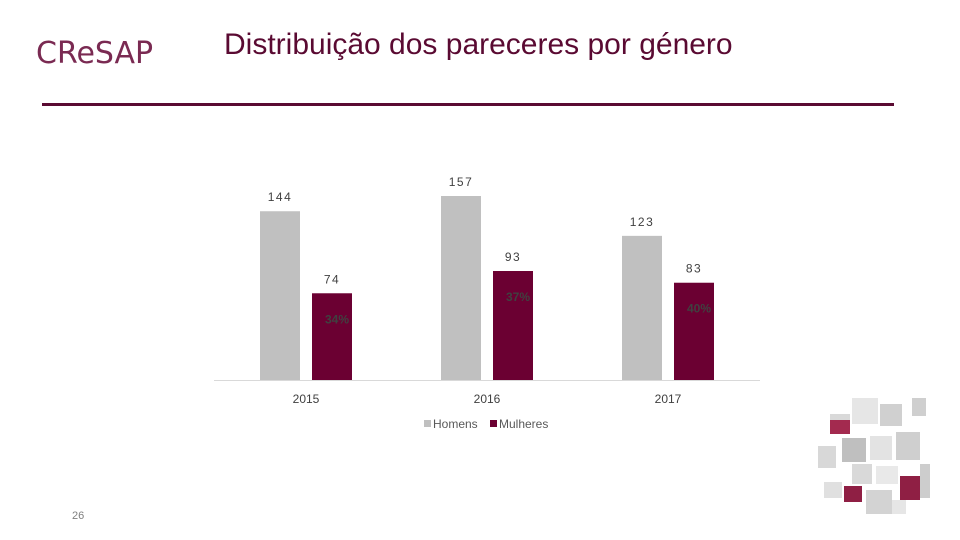 This screenshot has height=540, width=960. I want to click on title-divider, so click(468, 104).